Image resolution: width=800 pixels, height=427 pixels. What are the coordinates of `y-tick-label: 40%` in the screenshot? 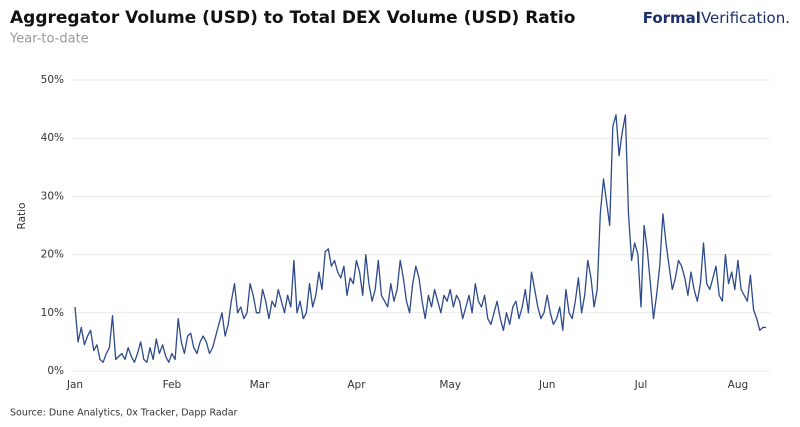 It's located at (52, 138).